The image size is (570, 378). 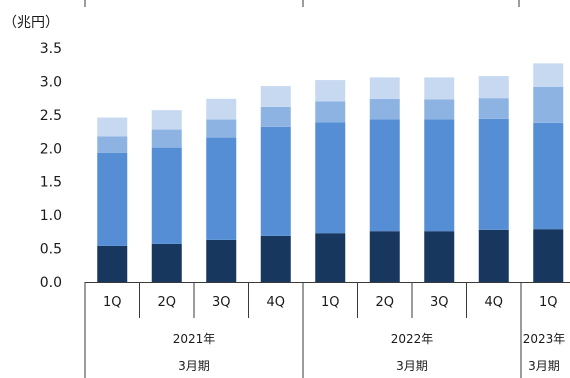 What do you see at coordinates (412, 339) in the screenshot?
I see `group-year-label: 2022年` at bounding box center [412, 339].